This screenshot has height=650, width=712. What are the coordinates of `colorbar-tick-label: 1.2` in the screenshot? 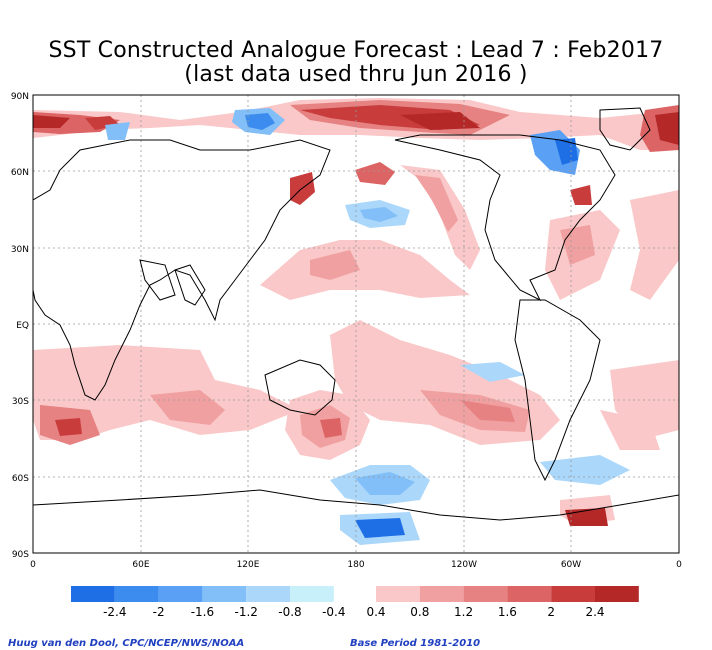 It's located at (463, 612).